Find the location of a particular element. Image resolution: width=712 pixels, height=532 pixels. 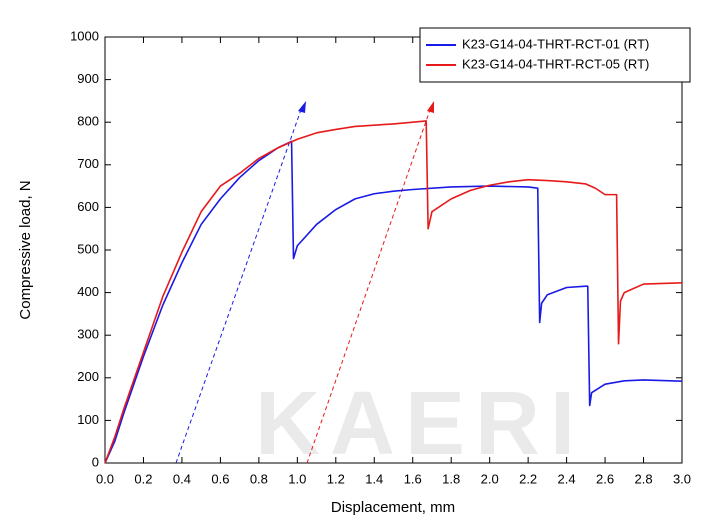

x-tick-label: 2.6 is located at coordinates (605, 478).